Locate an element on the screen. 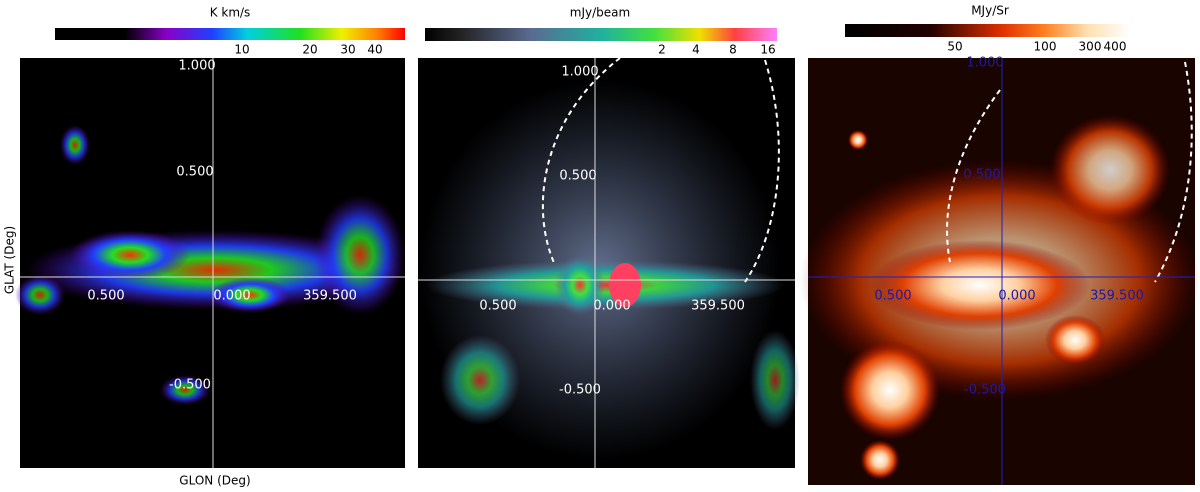 The width and height of the screenshot is (1200, 492). x-axis-title: GLON (Deg) is located at coordinates (214, 481).